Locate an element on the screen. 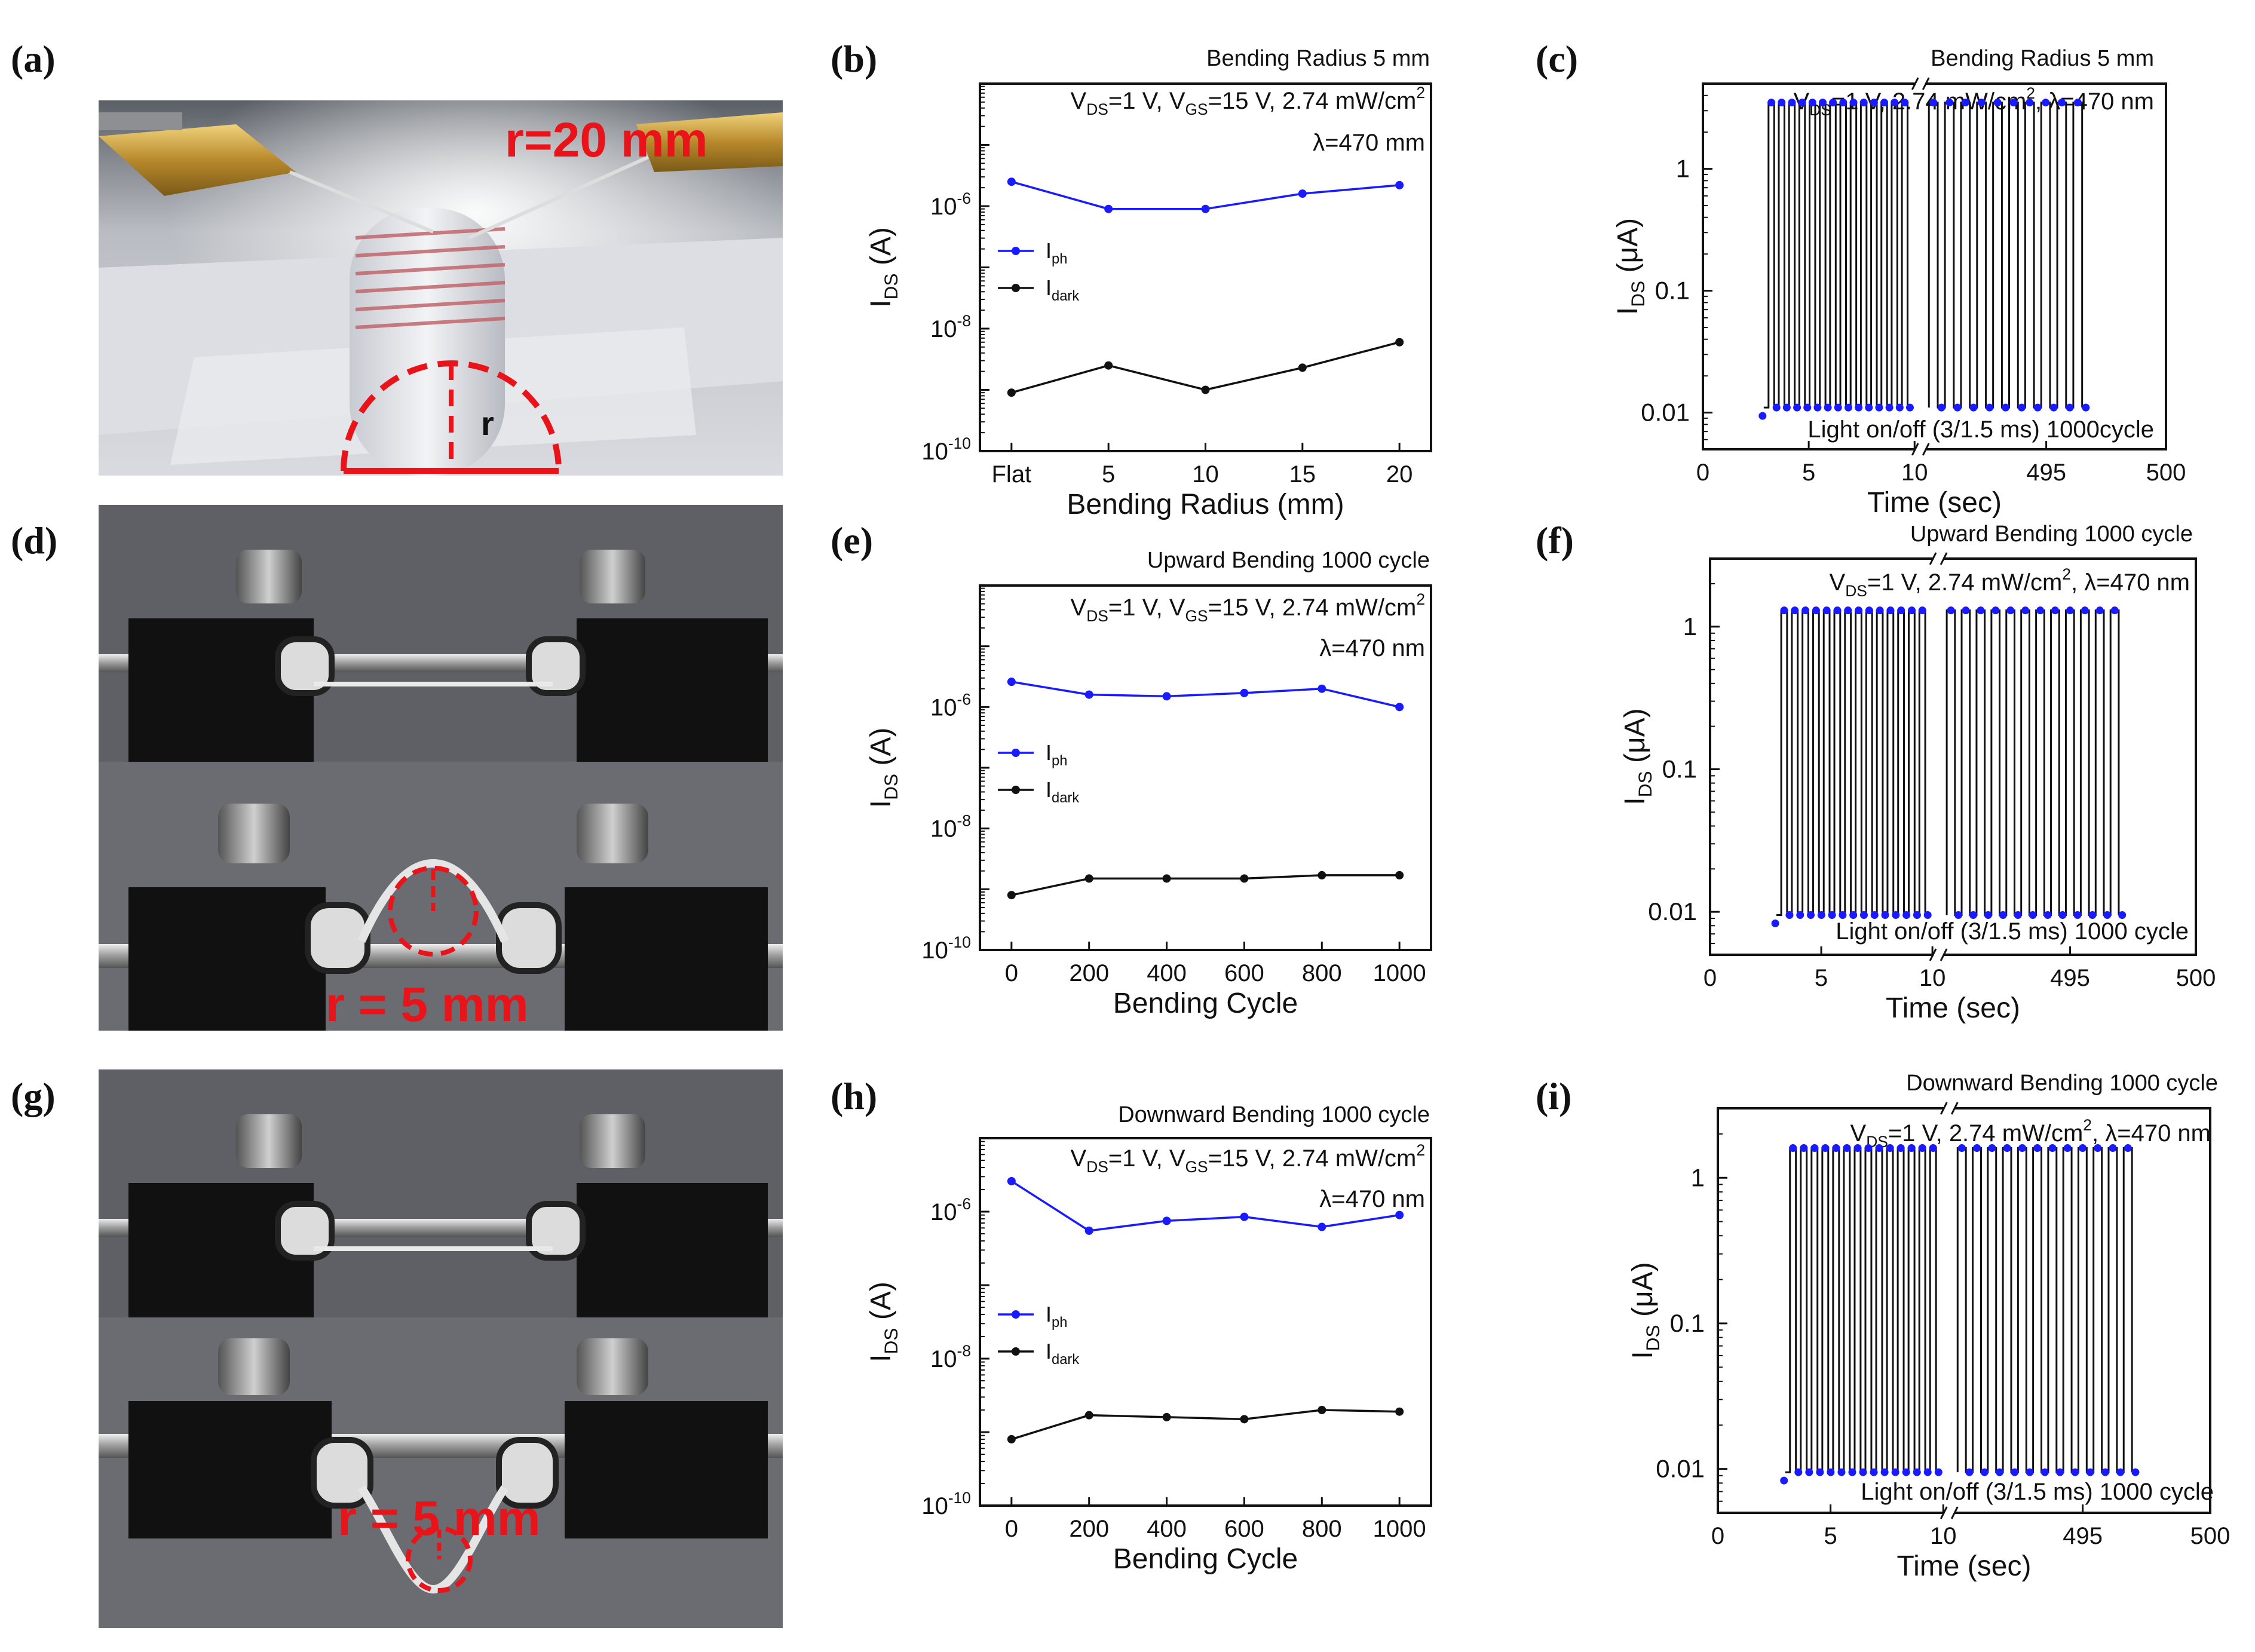  legend-label: Iph​ is located at coordinates (1056, 1316).